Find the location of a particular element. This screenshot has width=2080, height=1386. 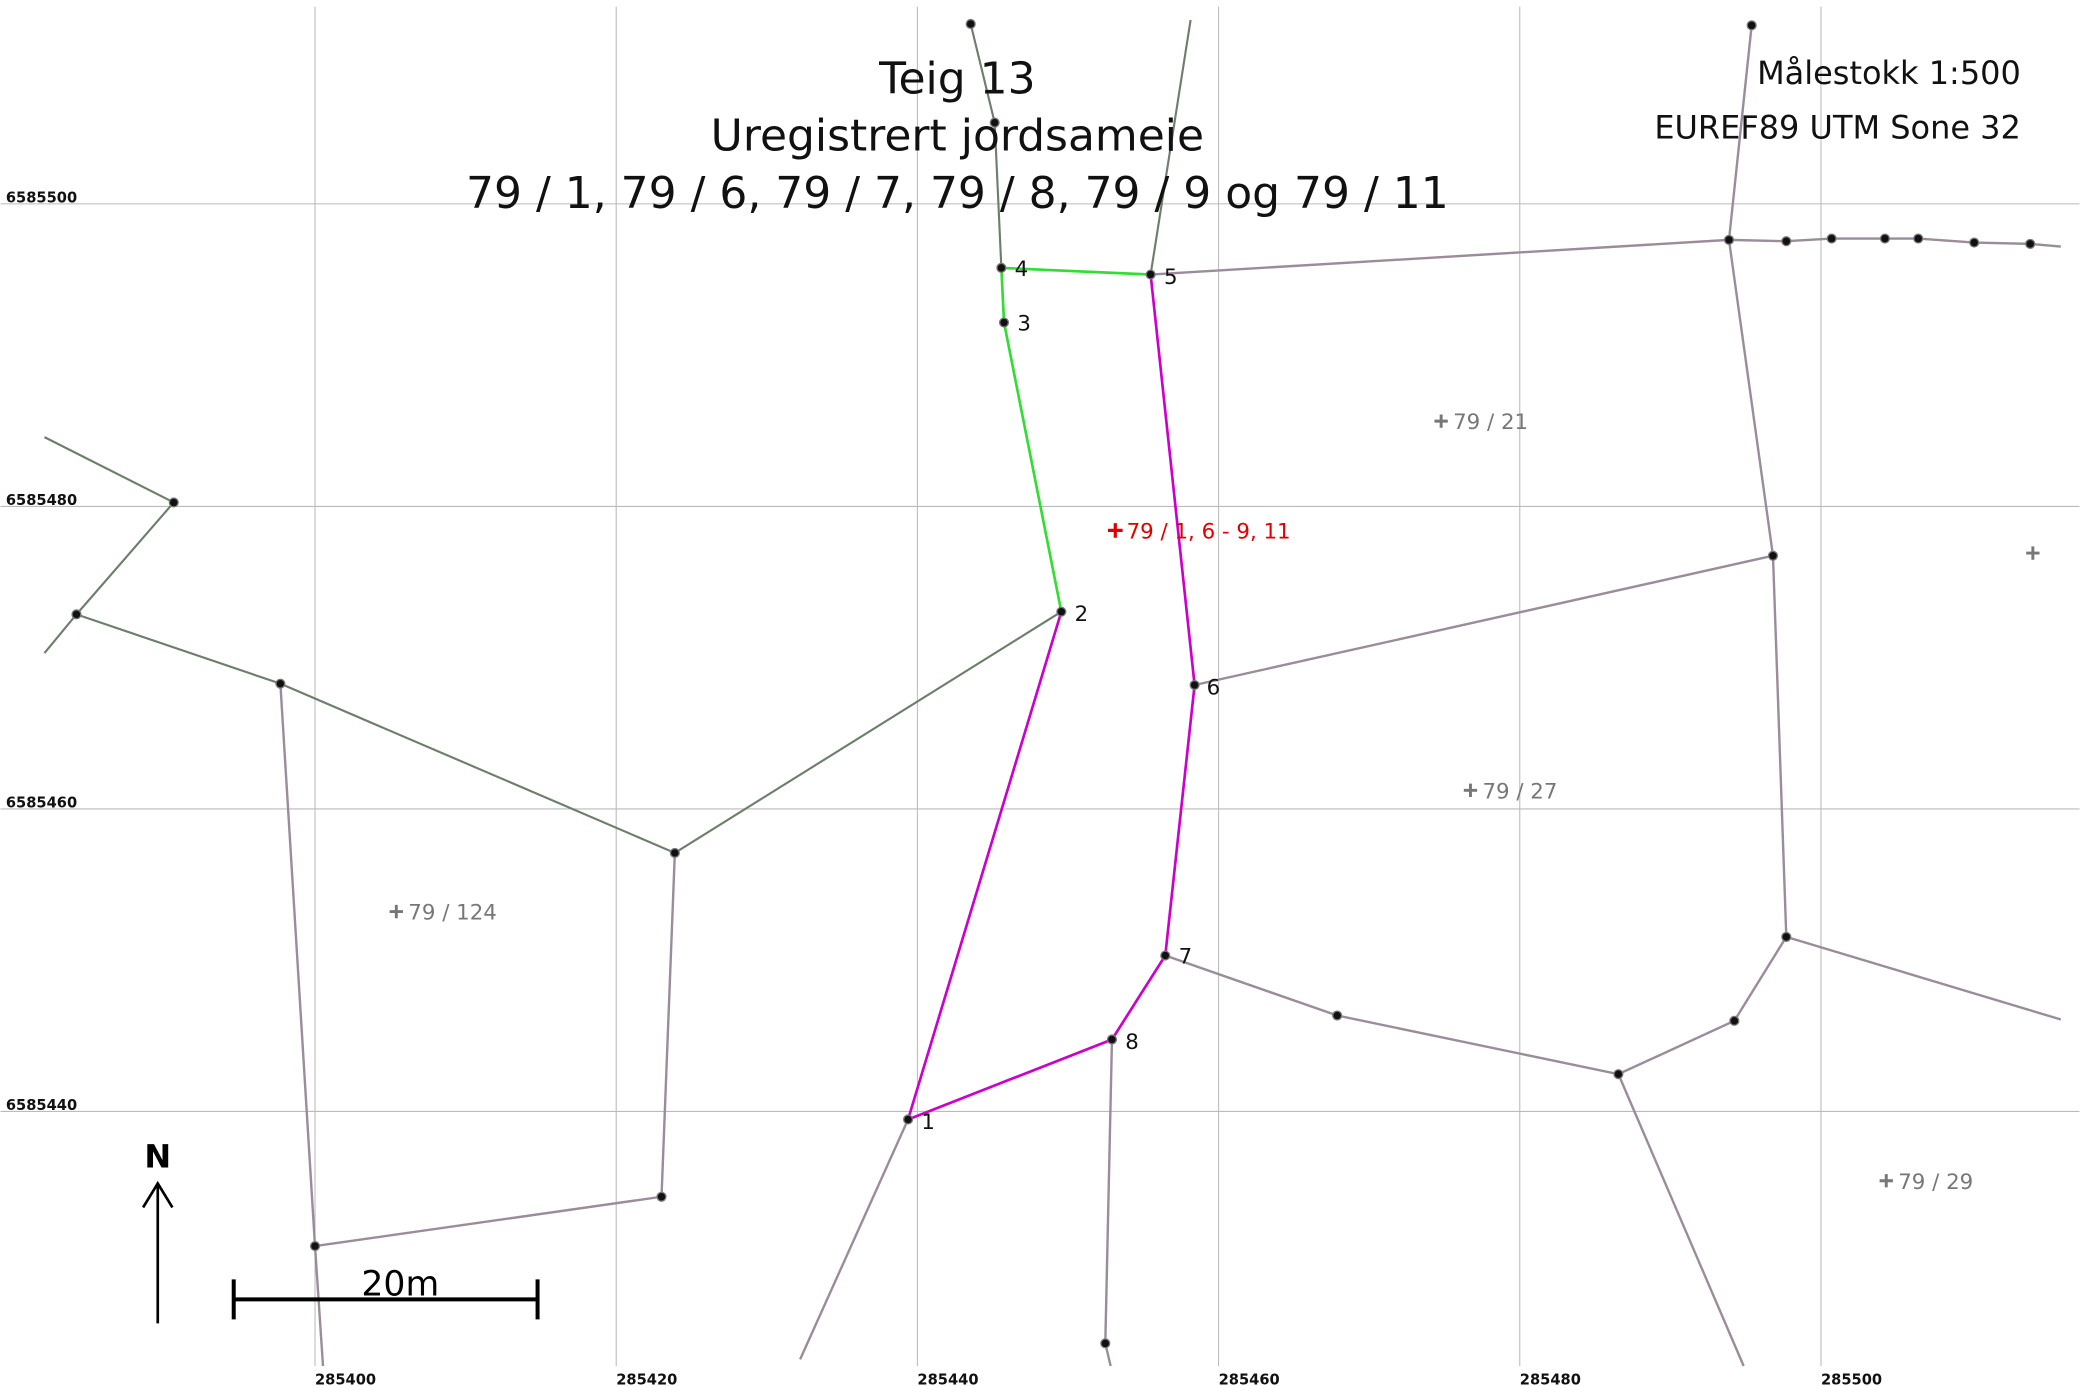

scale-bar: 20m is located at coordinates (385, 1292).